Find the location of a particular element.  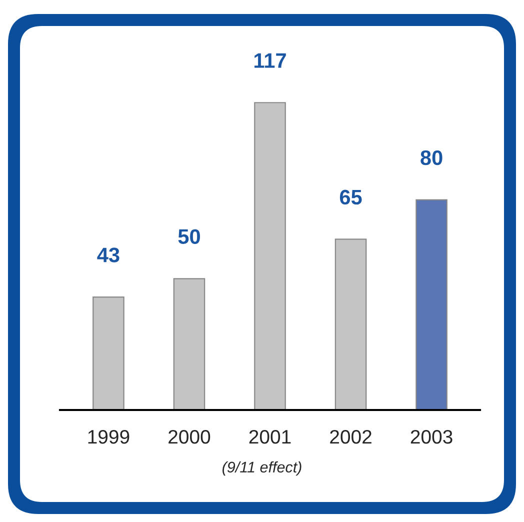

x-tick-label: 2001 is located at coordinates (270, 437).